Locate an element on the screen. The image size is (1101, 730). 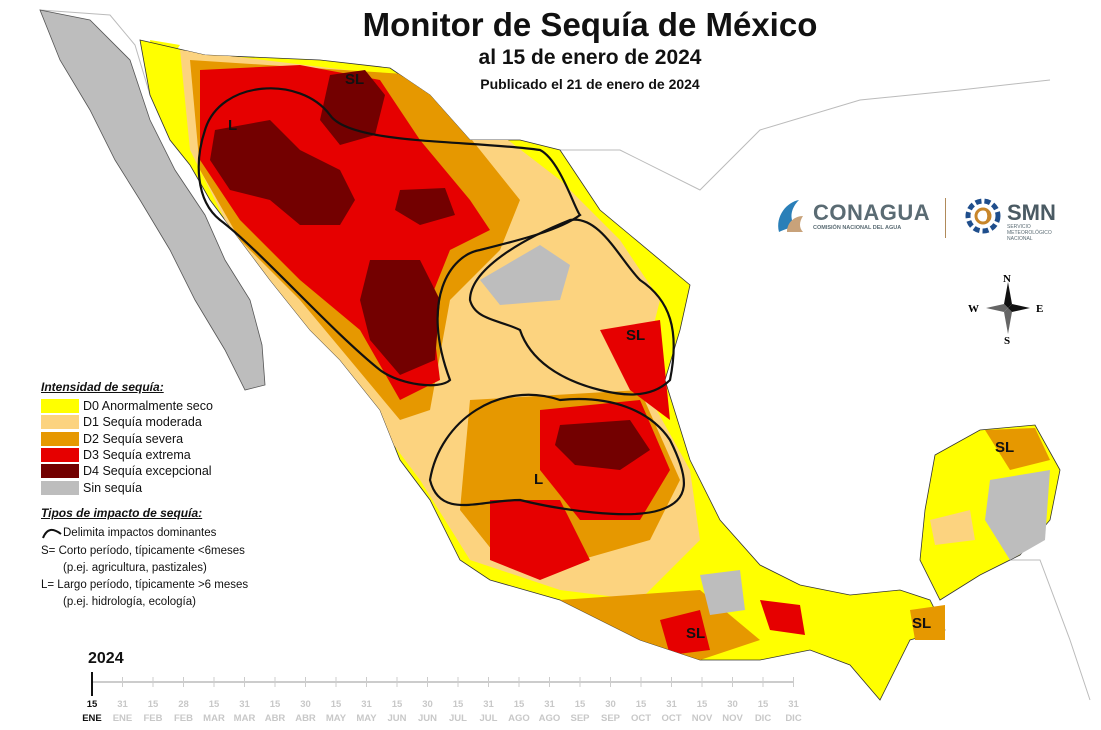
timeline-month-label: NOV is located at coordinates (732, 718).